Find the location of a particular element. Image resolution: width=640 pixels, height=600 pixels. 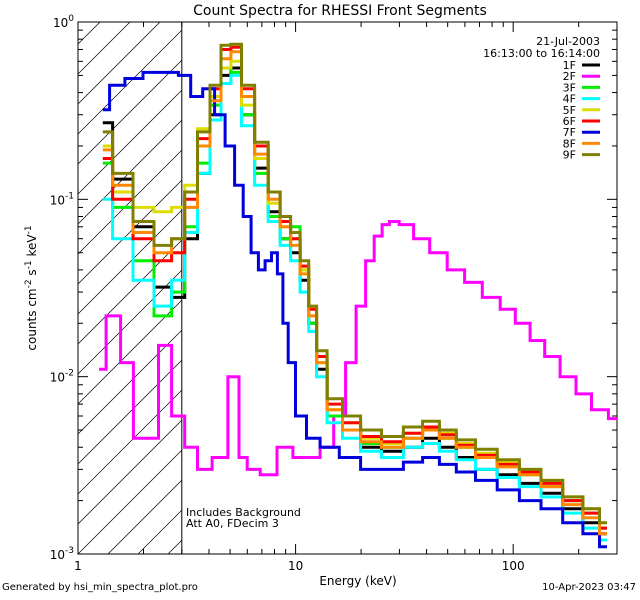

y-tick-label: 10⁻³ is located at coordinates (62, 554).